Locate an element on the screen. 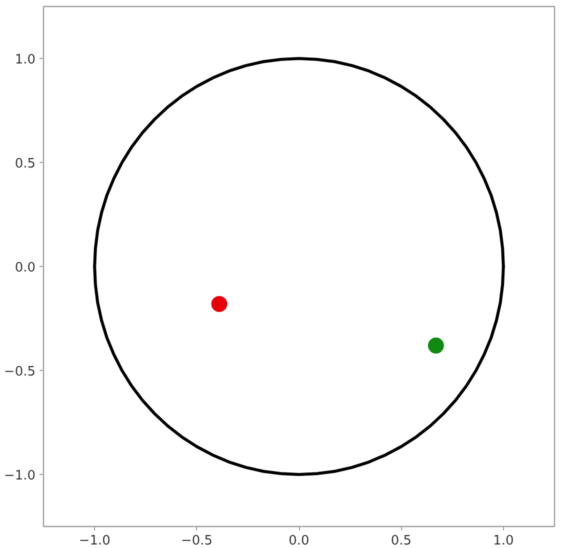  y-tick-label: 1.0 is located at coordinates (25, 60).